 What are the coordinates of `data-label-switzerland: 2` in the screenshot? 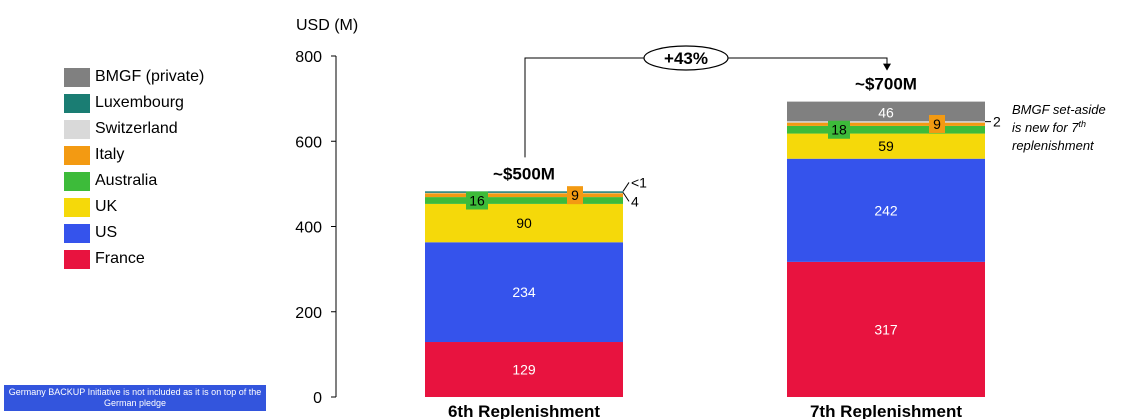 It's located at (997, 122).